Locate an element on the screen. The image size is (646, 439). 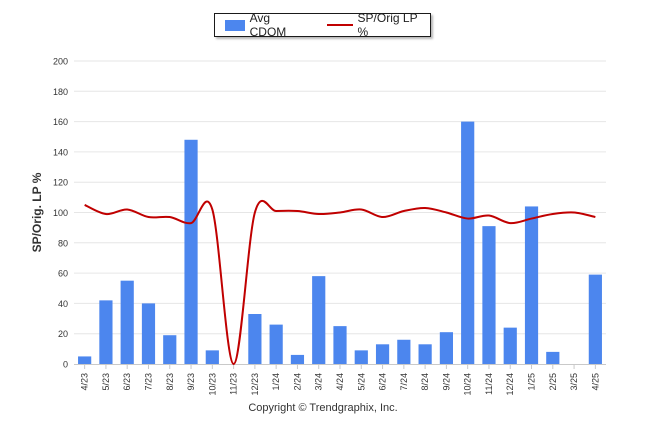
y-tick-label: 100 is located at coordinates (60, 213).